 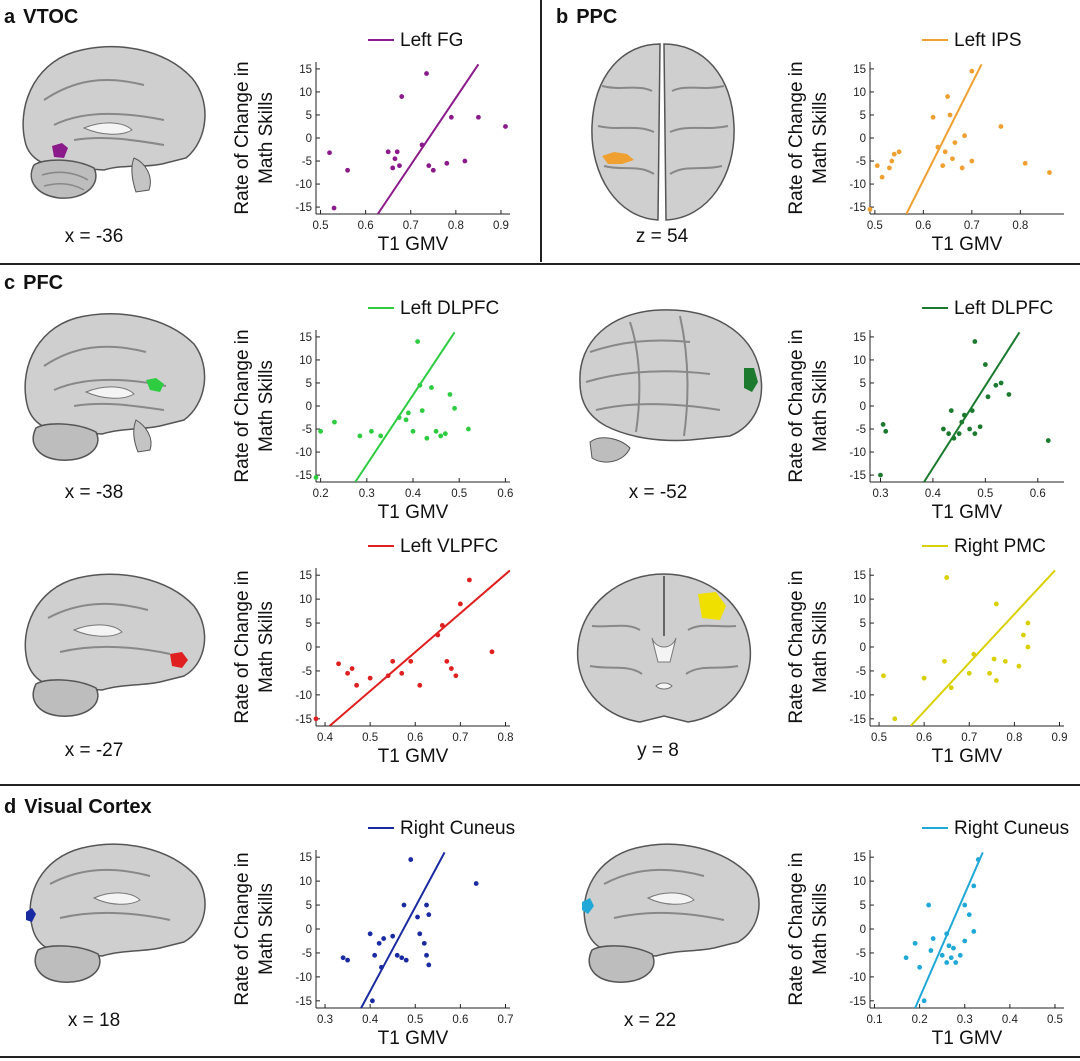 What do you see at coordinates (501, 226) in the screenshot?
I see `x-tick-label: 0.9` at bounding box center [501, 226].